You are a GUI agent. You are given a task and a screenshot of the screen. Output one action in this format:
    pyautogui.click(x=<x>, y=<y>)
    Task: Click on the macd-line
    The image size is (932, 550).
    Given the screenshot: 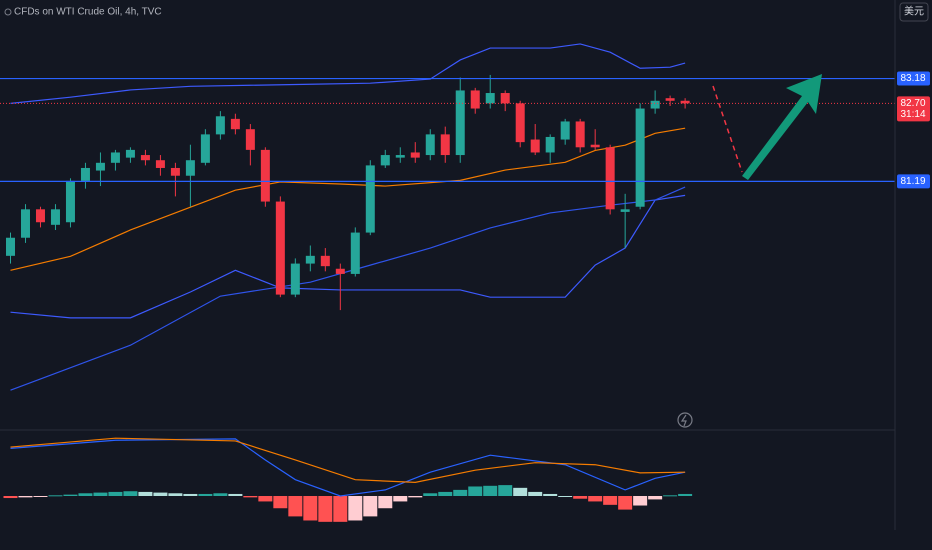 What is the action you would take?
    pyautogui.click(x=348, y=460)
    